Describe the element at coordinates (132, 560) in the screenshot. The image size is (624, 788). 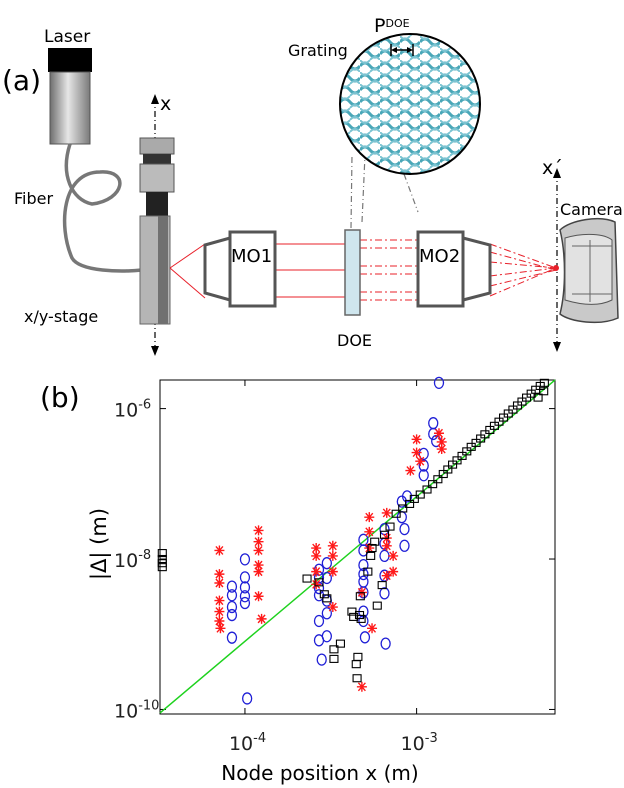
I see `y-tick-label-1: 10⁻⁸` at that location.